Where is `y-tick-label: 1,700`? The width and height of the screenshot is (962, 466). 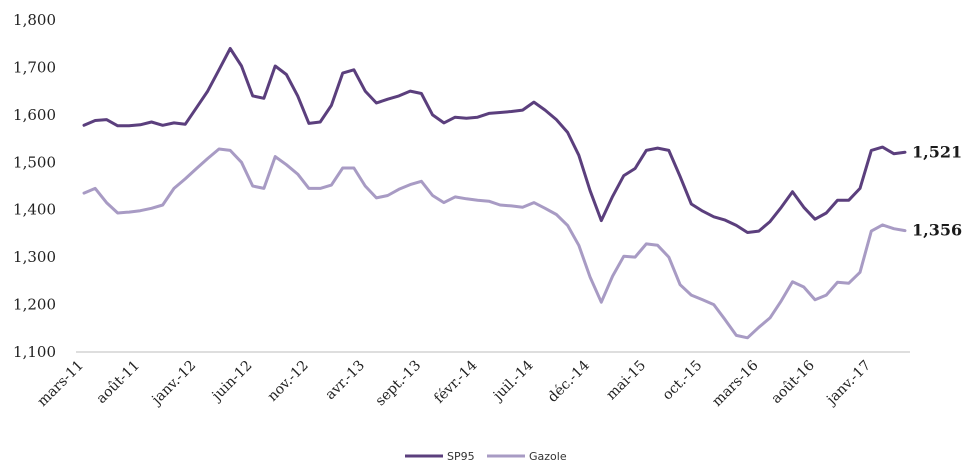 y-tick-label: 1,700 is located at coordinates (34, 67).